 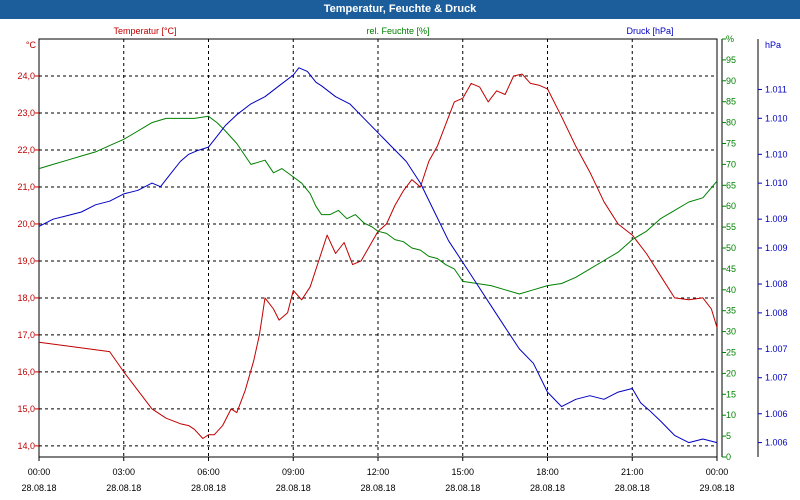 I want to click on temperature-axis-label: Temperatur [°C], so click(x=144, y=31).